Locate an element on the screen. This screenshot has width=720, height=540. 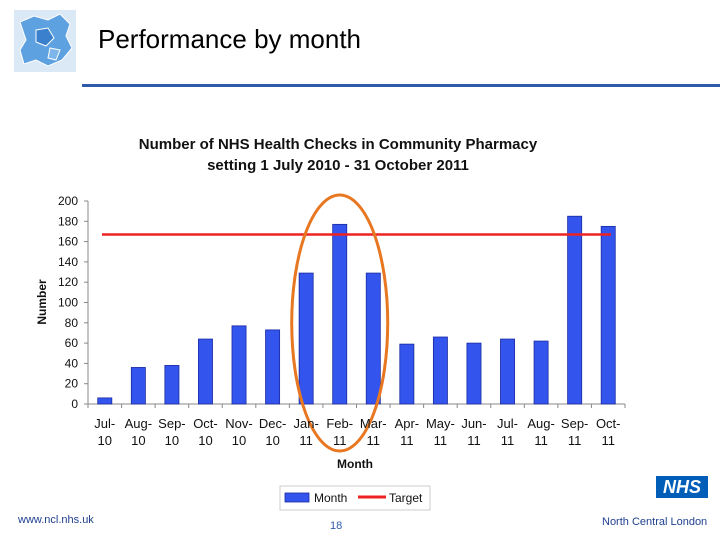
org-name: North Central London is located at coordinates (655, 522).